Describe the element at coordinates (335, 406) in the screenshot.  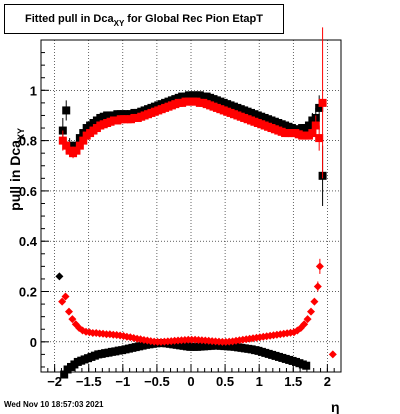
I see `x-axis-label: η` at that location.